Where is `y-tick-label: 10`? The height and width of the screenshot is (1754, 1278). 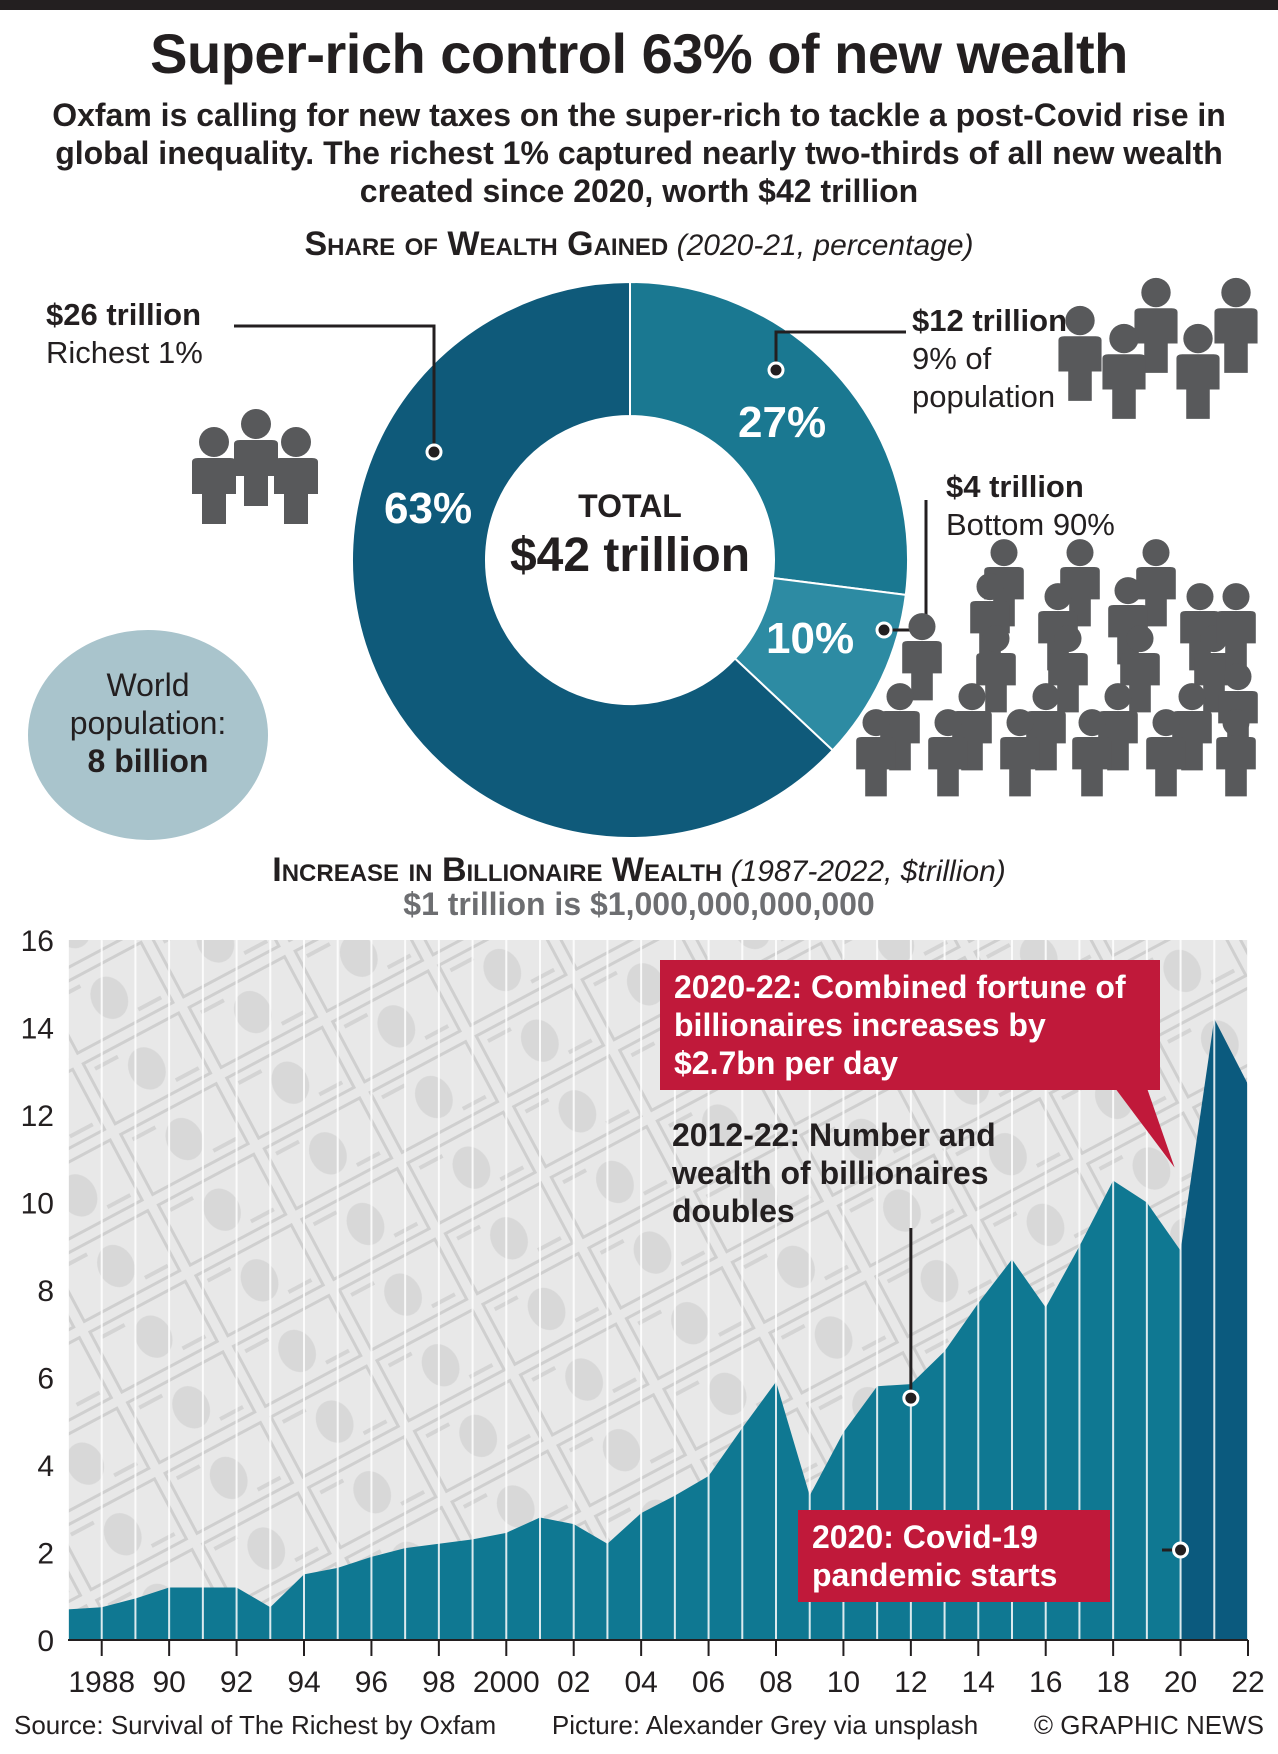
y-tick-label: 10 is located at coordinates (37, 1204).